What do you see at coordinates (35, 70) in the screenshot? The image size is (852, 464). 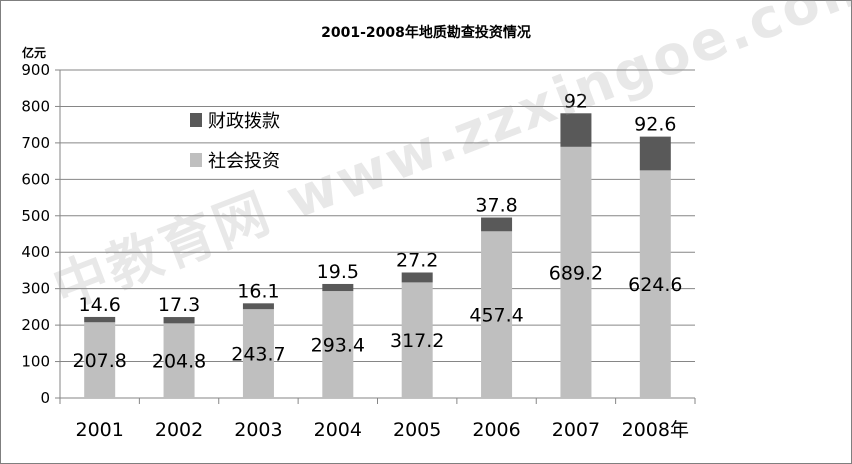 I see `y-tick-label: 900` at bounding box center [35, 70].